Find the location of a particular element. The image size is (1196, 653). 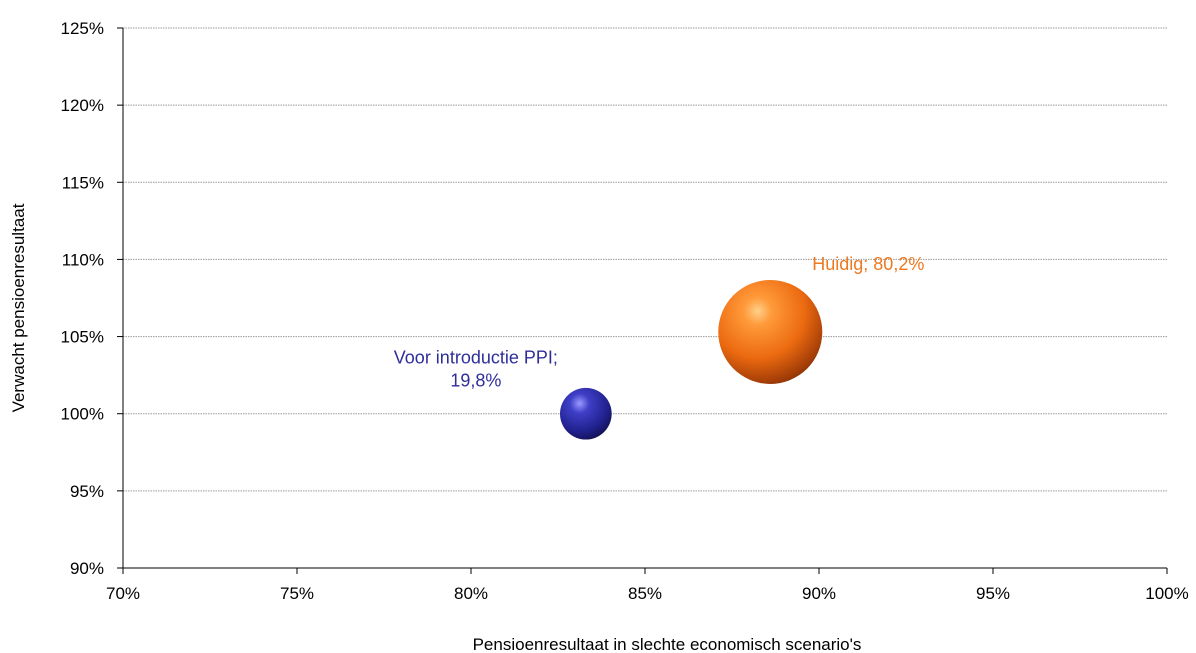

bubble-data-label: Voor introductie PPI; is located at coordinates (476, 358).